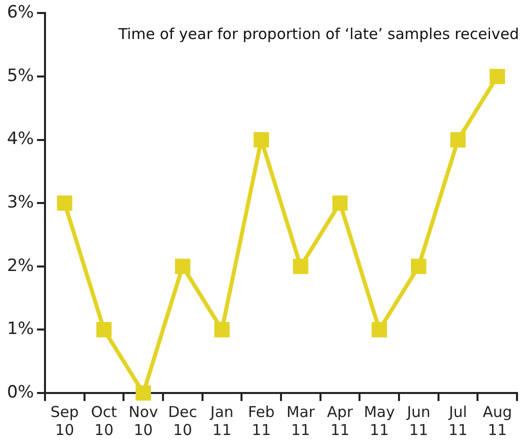  What do you see at coordinates (20, 329) in the screenshot?
I see `y-tick-label: 1%` at bounding box center [20, 329].